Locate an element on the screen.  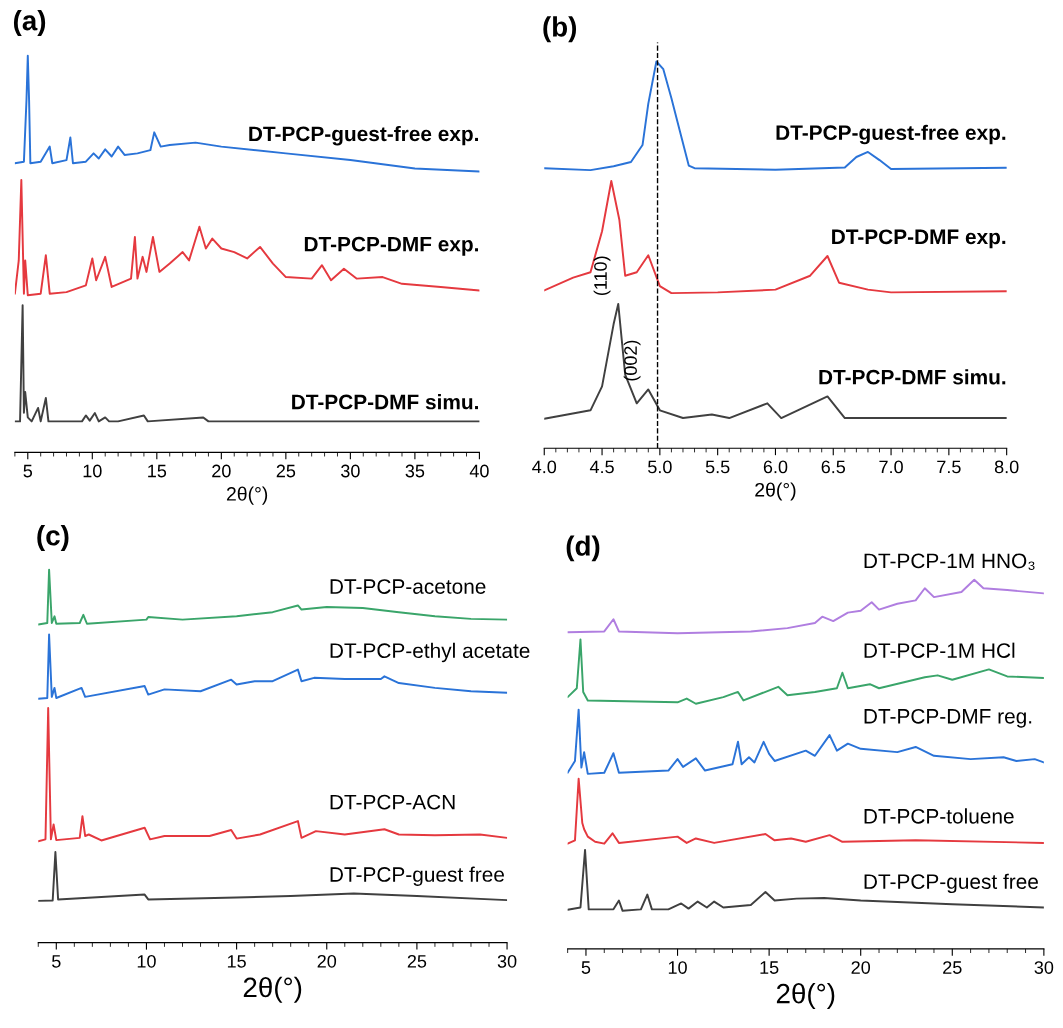
chart-title: (c) is located at coordinates (53, 538).